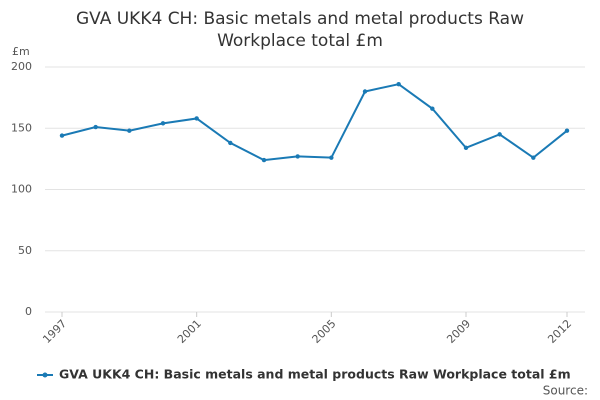 The width and height of the screenshot is (600, 400). I want to click on x-tick-label: 2001, so click(189, 331).